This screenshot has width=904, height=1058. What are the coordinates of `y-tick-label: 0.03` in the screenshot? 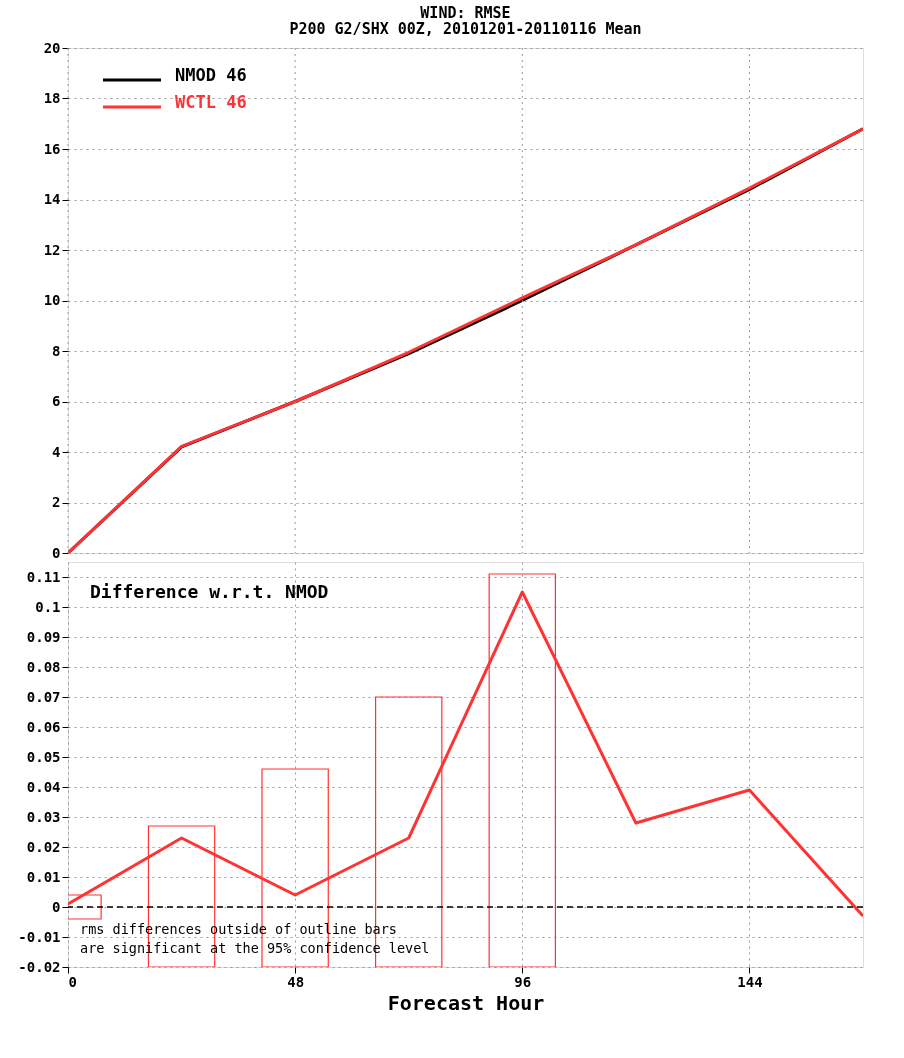 It's located at (43, 816).